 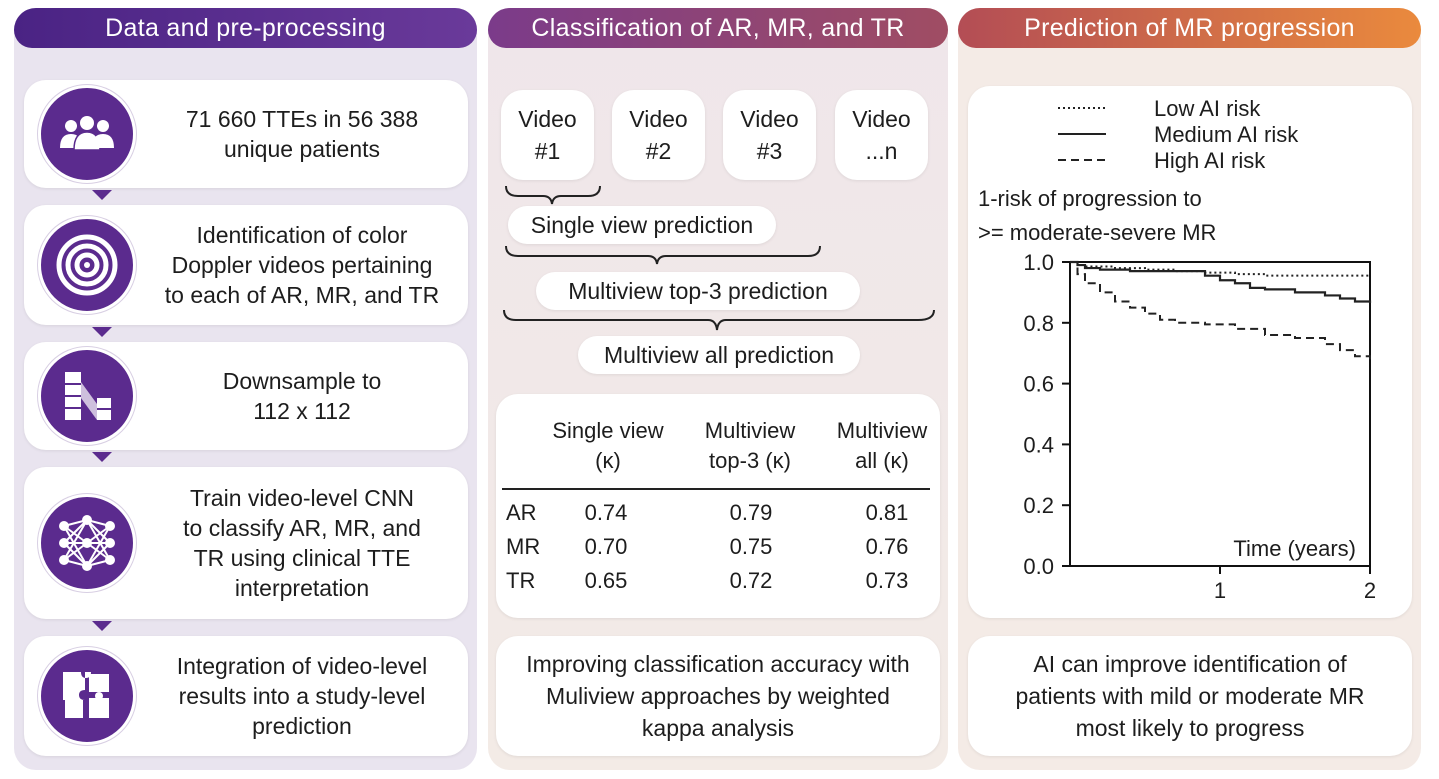 What do you see at coordinates (1038, 505) in the screenshot?
I see `y-tick-label: 0.2` at bounding box center [1038, 505].